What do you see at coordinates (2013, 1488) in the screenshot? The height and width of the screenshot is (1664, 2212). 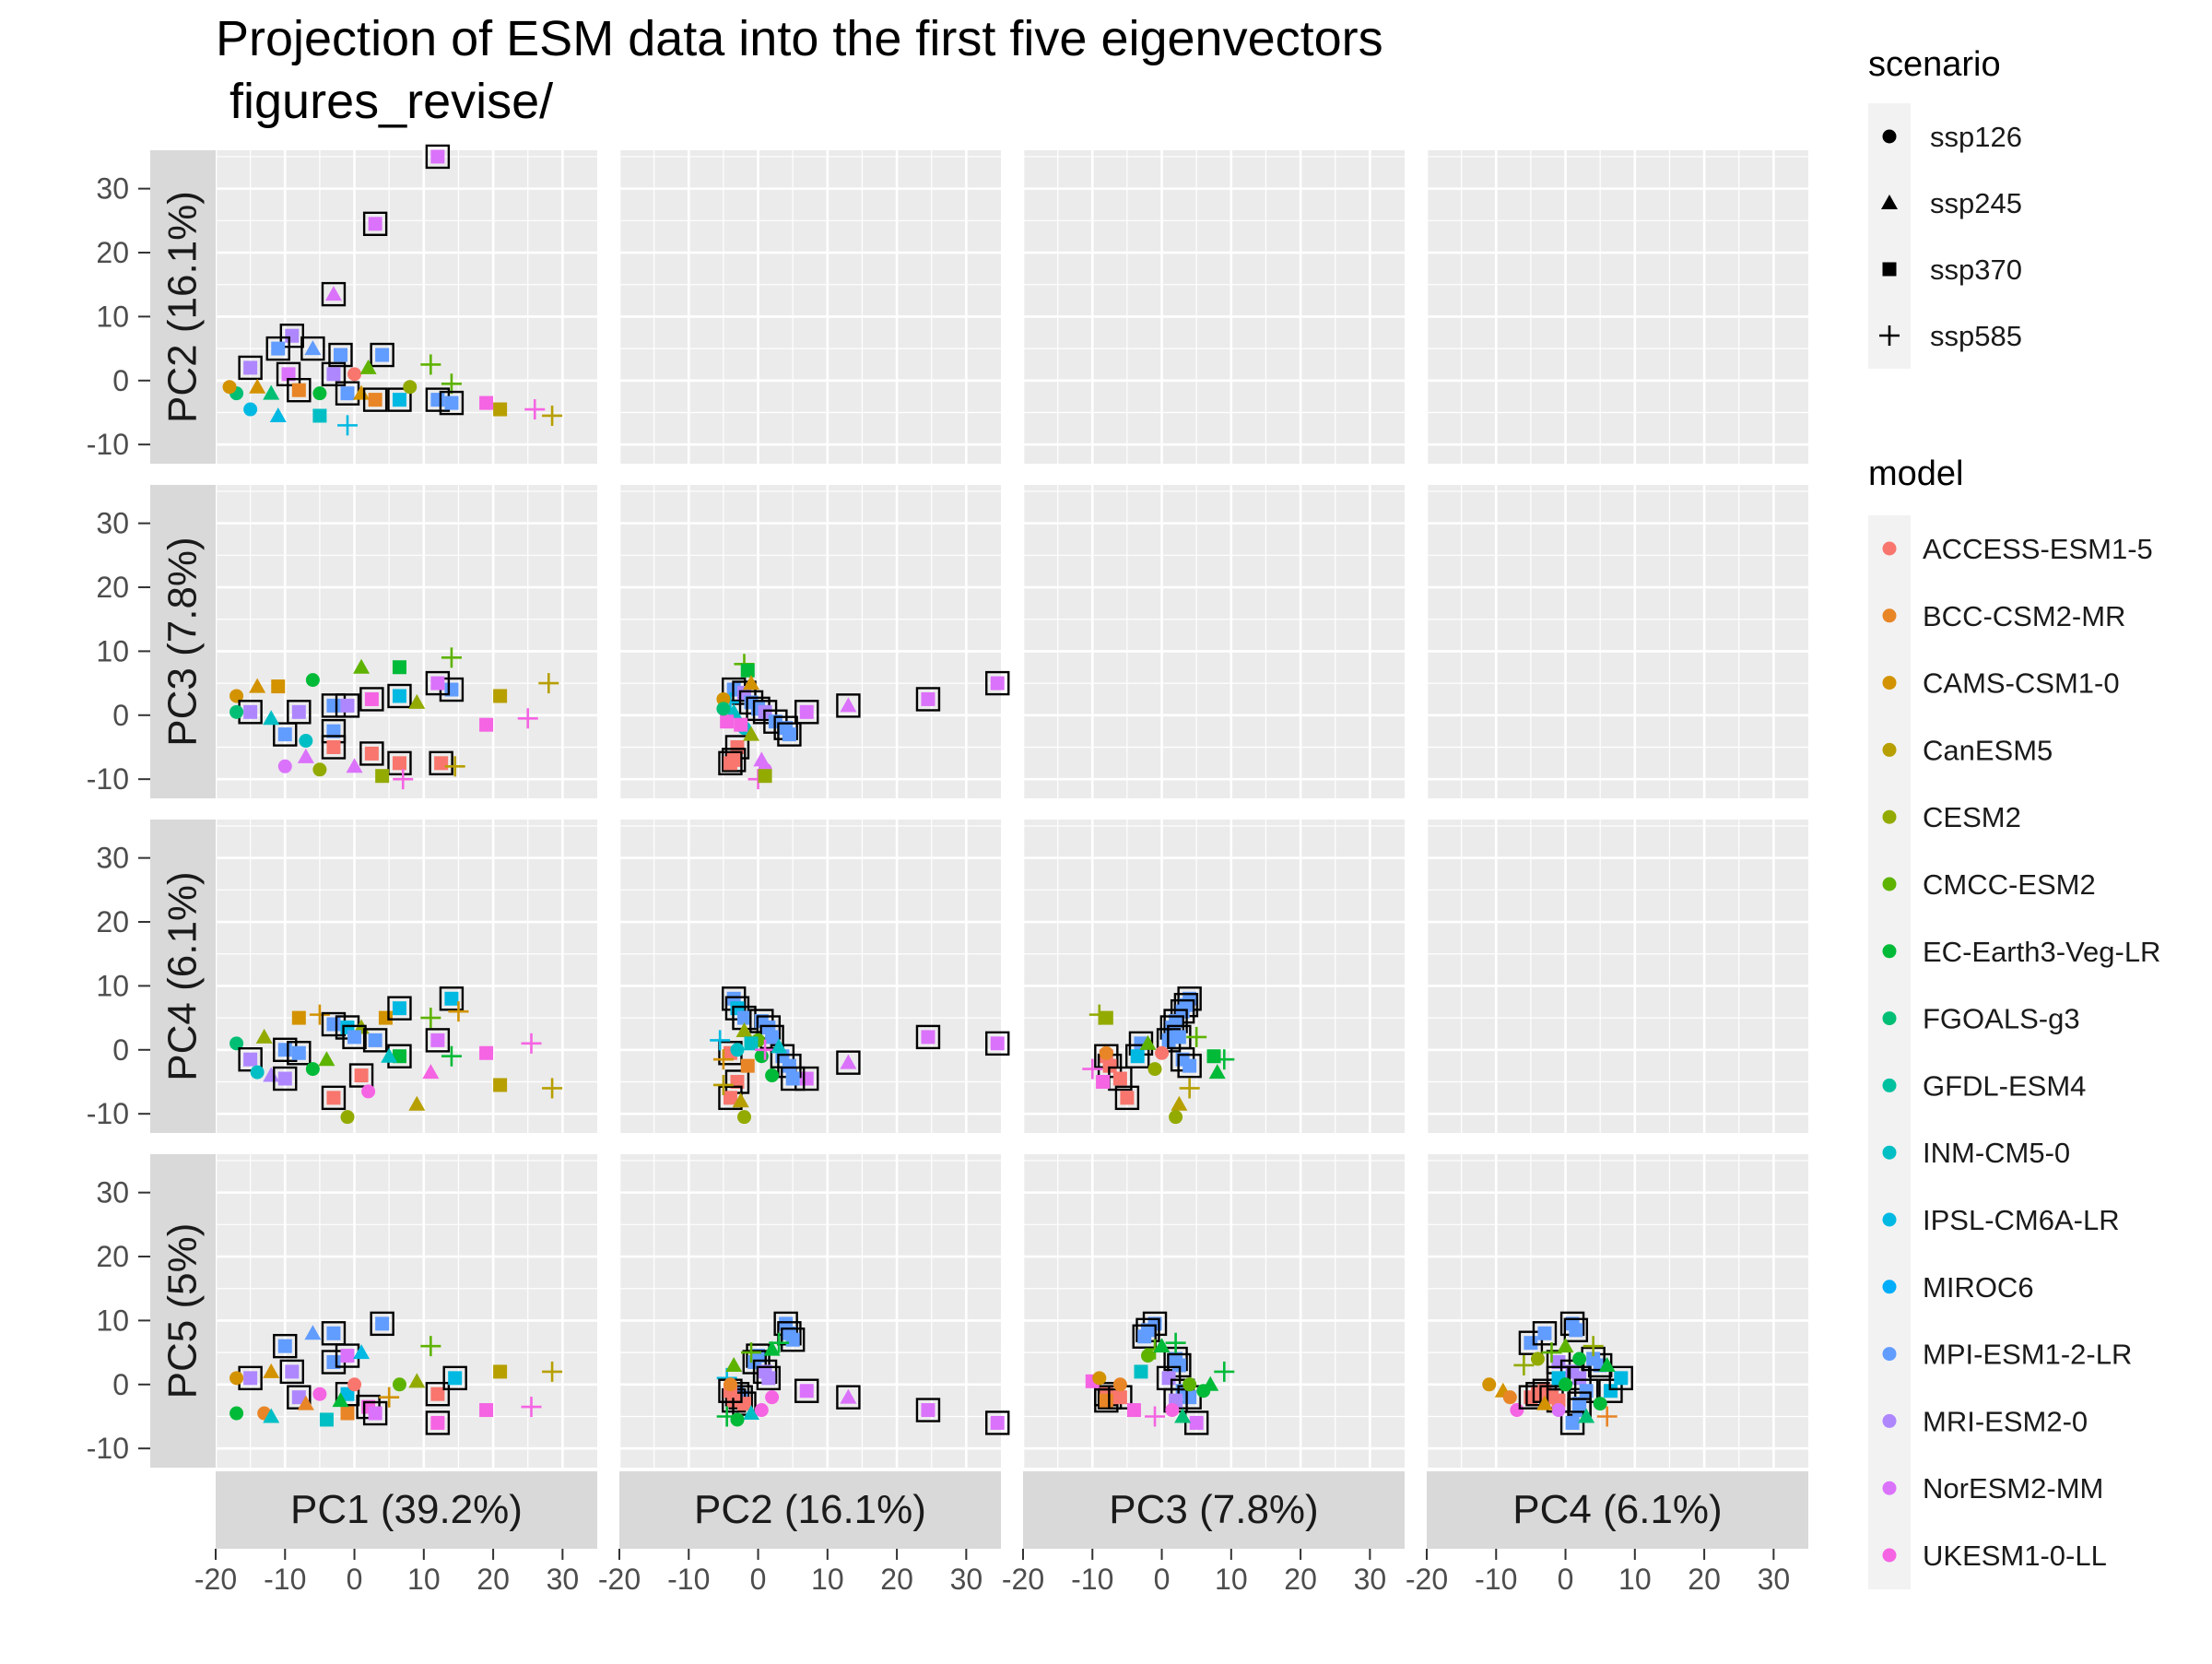 I see `legend-label-model: NorESM2-MM` at bounding box center [2013, 1488].